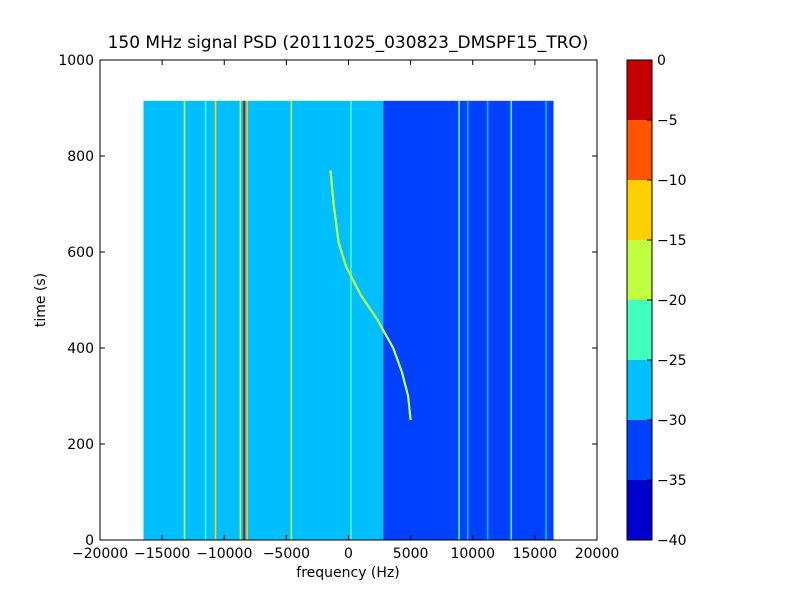 The image size is (800, 600). I want to click on x-tick-label: −20000, so click(100, 554).